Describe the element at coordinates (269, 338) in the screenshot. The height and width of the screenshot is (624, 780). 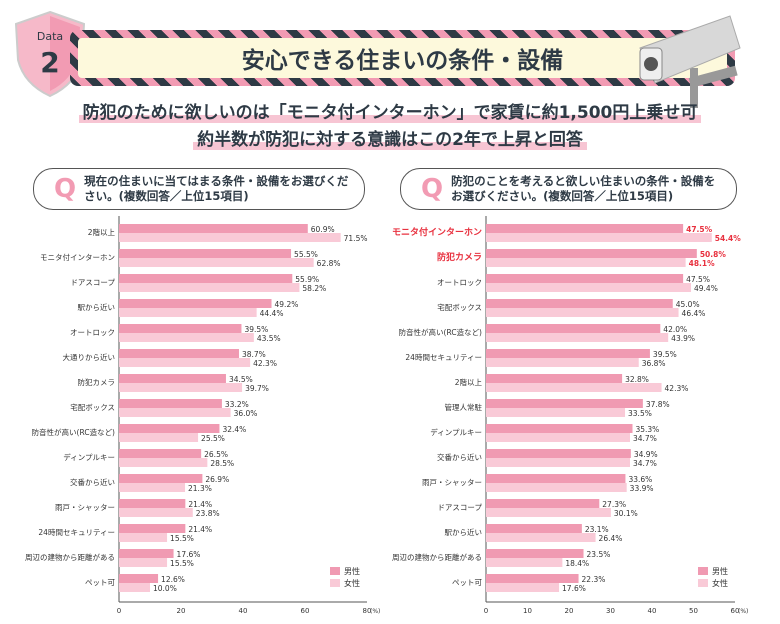
I see `data-label: 43.5%` at that location.